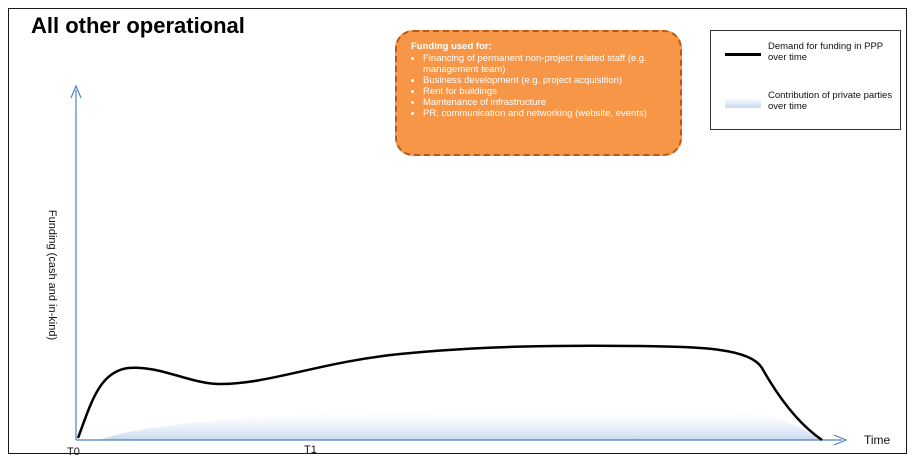 This screenshot has height=466, width=917. What do you see at coordinates (52, 275) in the screenshot?
I see `y-axis-label: Funding (cash and in-kind)` at bounding box center [52, 275].